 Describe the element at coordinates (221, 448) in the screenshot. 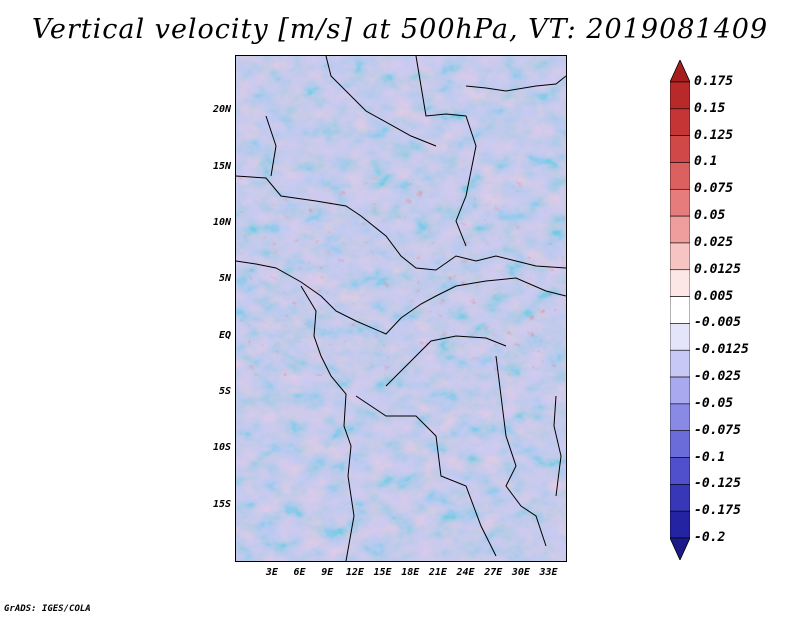

I see `lat-tick-label: 10S` at that location.